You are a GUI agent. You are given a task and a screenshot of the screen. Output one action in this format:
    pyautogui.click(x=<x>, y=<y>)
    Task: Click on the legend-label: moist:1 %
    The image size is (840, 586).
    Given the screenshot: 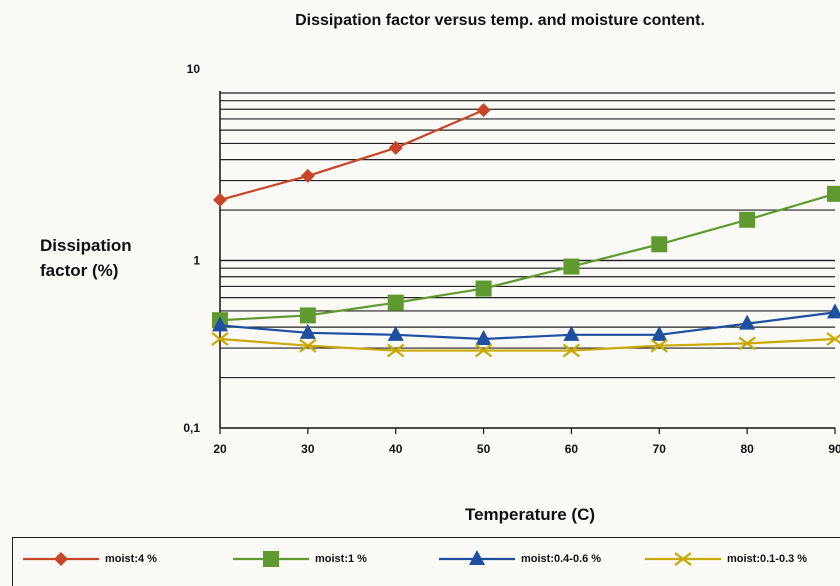 What is the action you would take?
    pyautogui.click(x=341, y=559)
    